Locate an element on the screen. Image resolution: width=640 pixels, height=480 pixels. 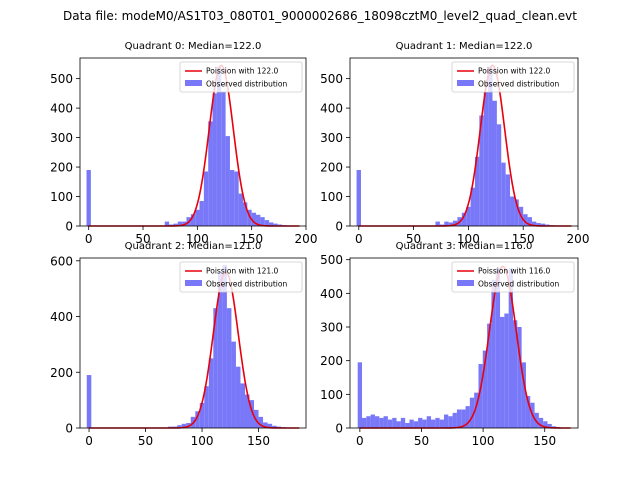
quadrant-1-ytick-label: 200 is located at coordinates (331, 168).